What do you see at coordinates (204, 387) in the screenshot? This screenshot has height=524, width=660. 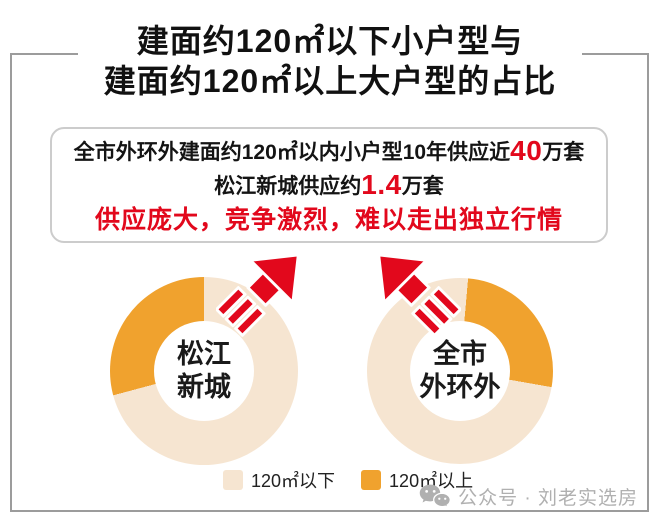 I see `donut-label-songjiang-line-2: 新城` at bounding box center [204, 387].